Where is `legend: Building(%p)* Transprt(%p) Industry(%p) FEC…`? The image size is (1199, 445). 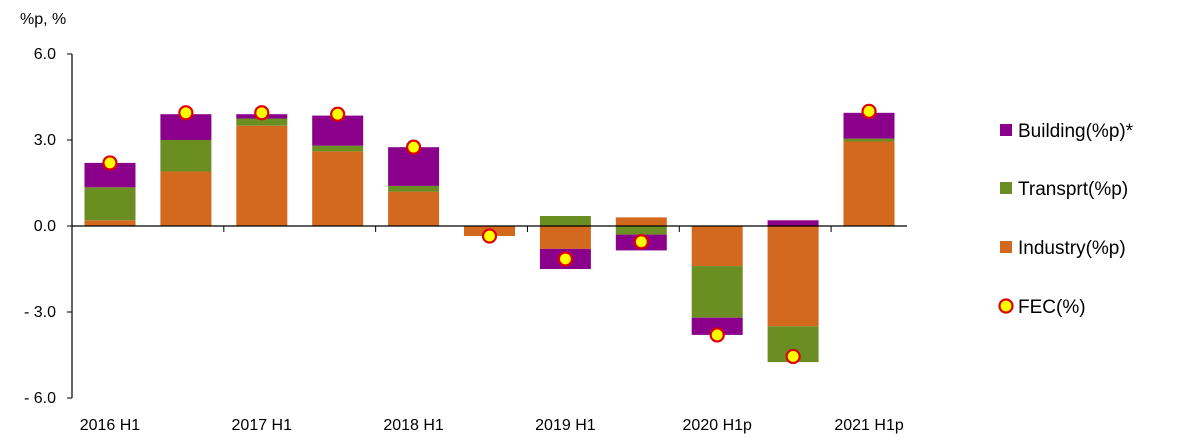
legend: Building(%p)* Transprt(%p) Industry(%p) FEC… is located at coordinates (1066, 219).